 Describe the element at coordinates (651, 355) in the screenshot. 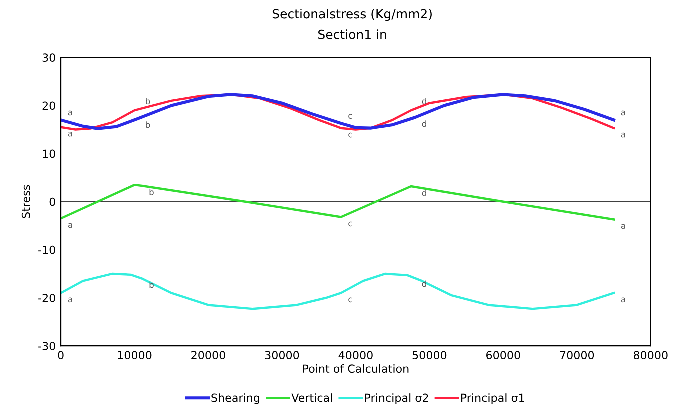

I see `x-tick-label: 80000` at that location.